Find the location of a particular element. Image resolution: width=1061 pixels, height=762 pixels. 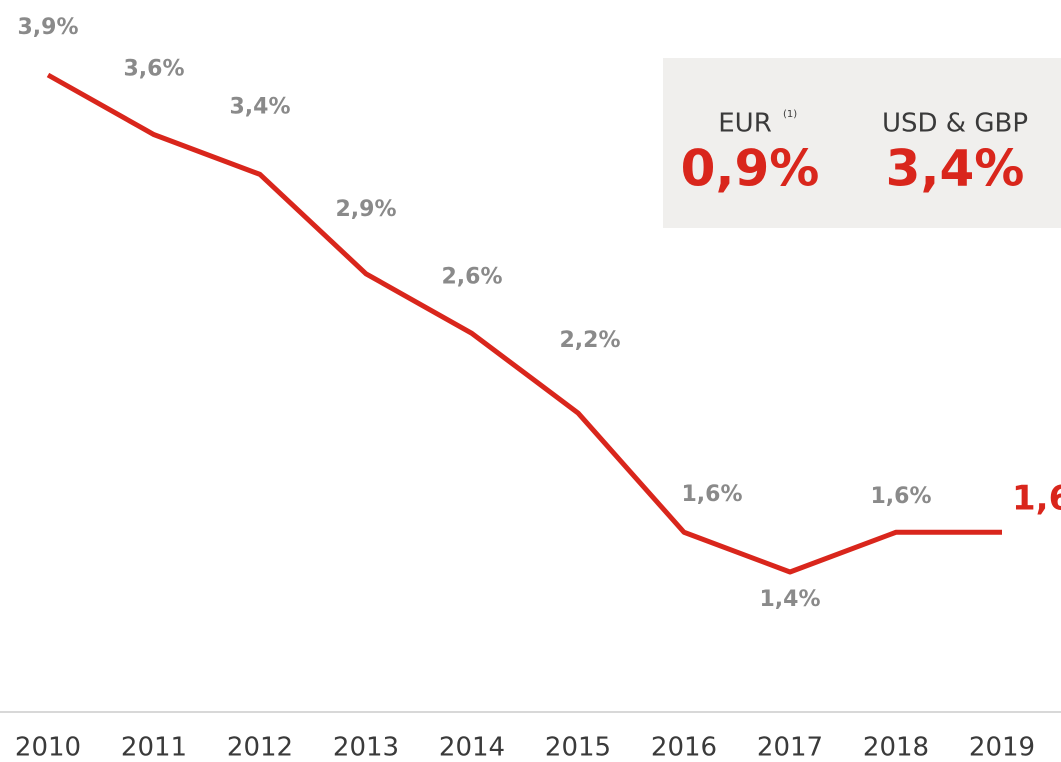

x-tick-label: 2015 is located at coordinates (578, 747).